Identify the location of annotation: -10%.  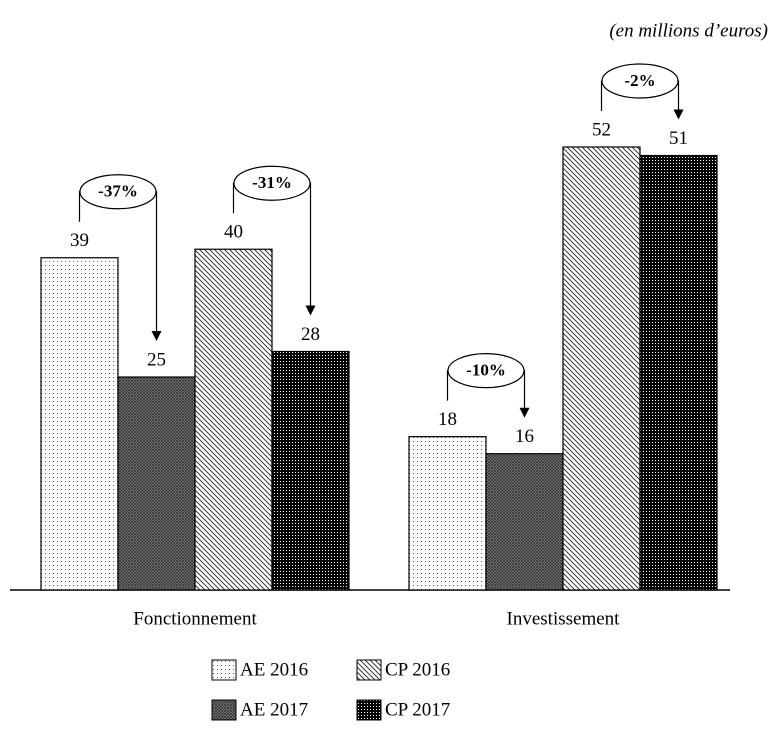
(486, 370).